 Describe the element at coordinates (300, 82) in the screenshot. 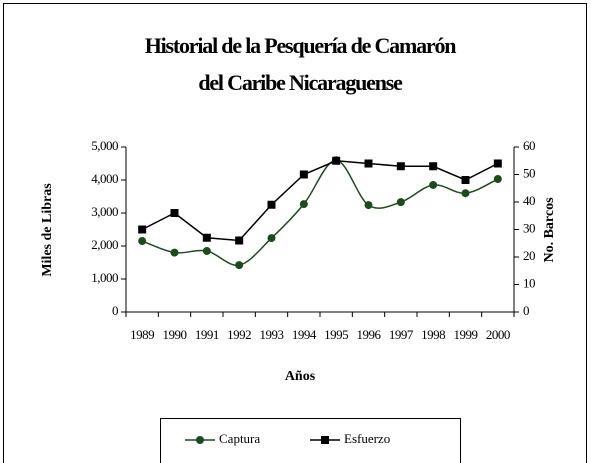

I see `chart-title: del Caribe Nicaraguense` at that location.